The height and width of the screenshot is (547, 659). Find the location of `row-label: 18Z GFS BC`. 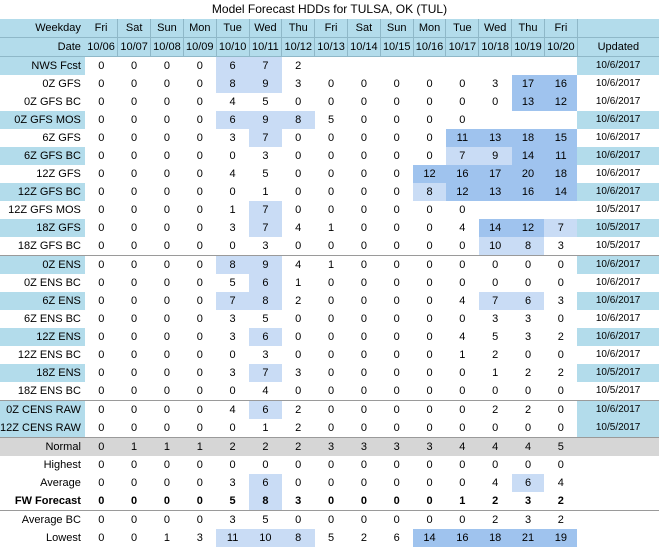

row-label: 18Z GFS BC is located at coordinates (42, 246).